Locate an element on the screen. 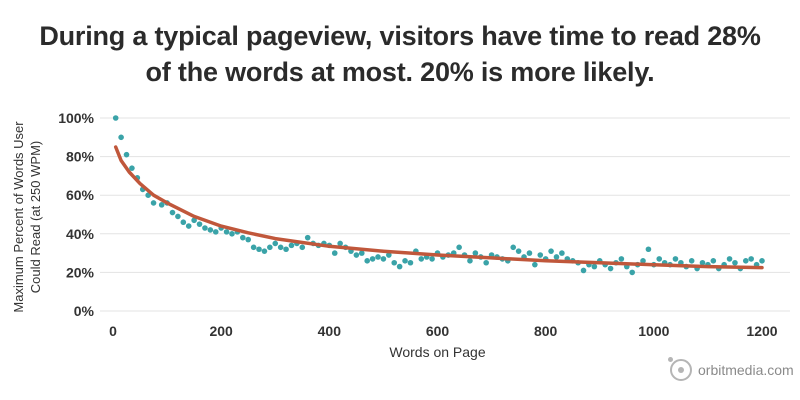 The width and height of the screenshot is (800, 400). x-tick-label-5: 1000 is located at coordinates (653, 331).